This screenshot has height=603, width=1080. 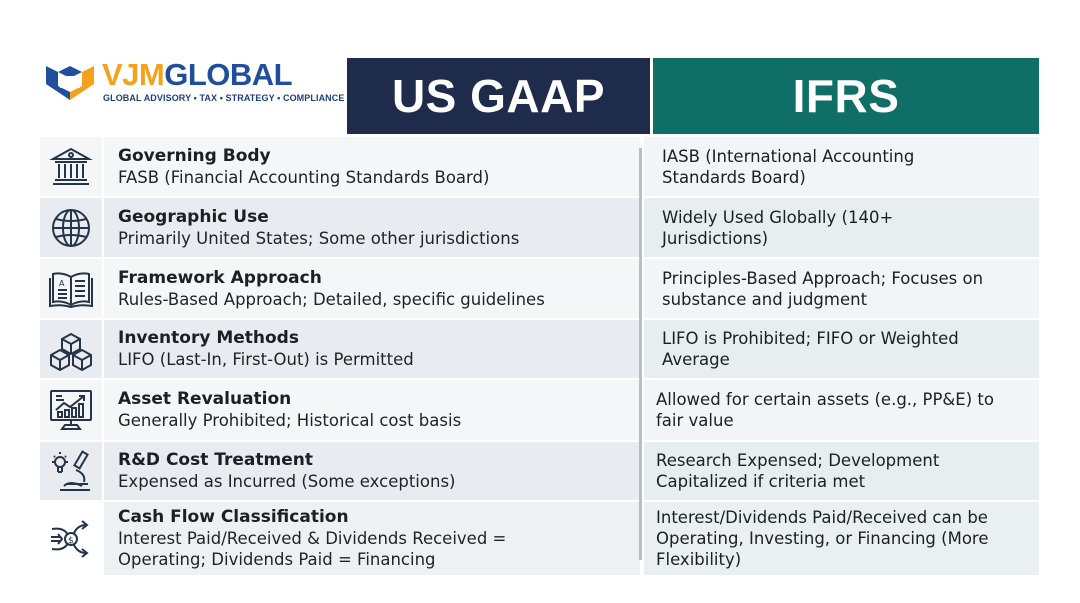 I want to click on globe-icon, so click(x=71, y=227).